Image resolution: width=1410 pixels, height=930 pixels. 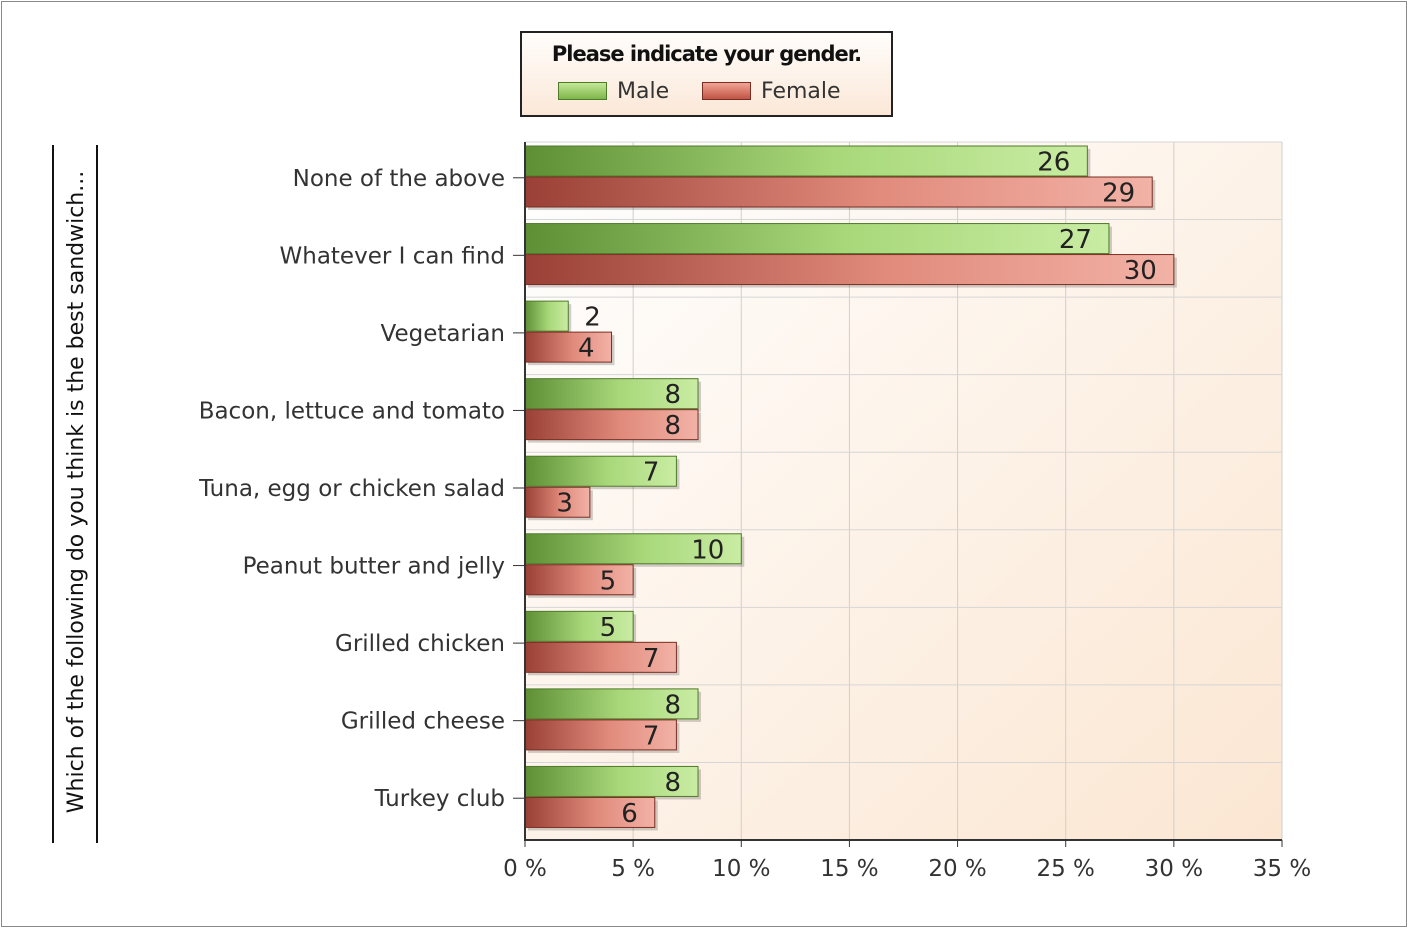 What do you see at coordinates (849, 869) in the screenshot?
I see `x-tick-label: 15 %` at bounding box center [849, 869].